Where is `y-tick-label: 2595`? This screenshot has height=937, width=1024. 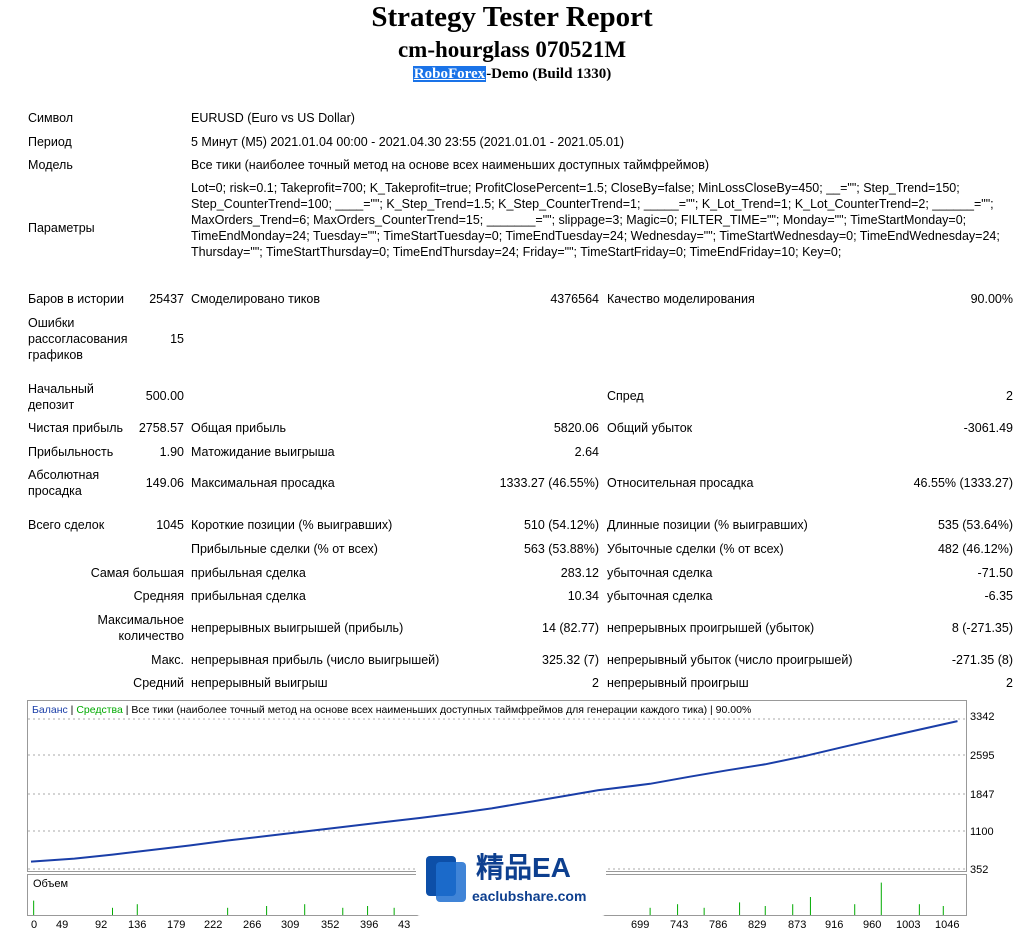 y-tick-label: 2595 is located at coordinates (982, 756).